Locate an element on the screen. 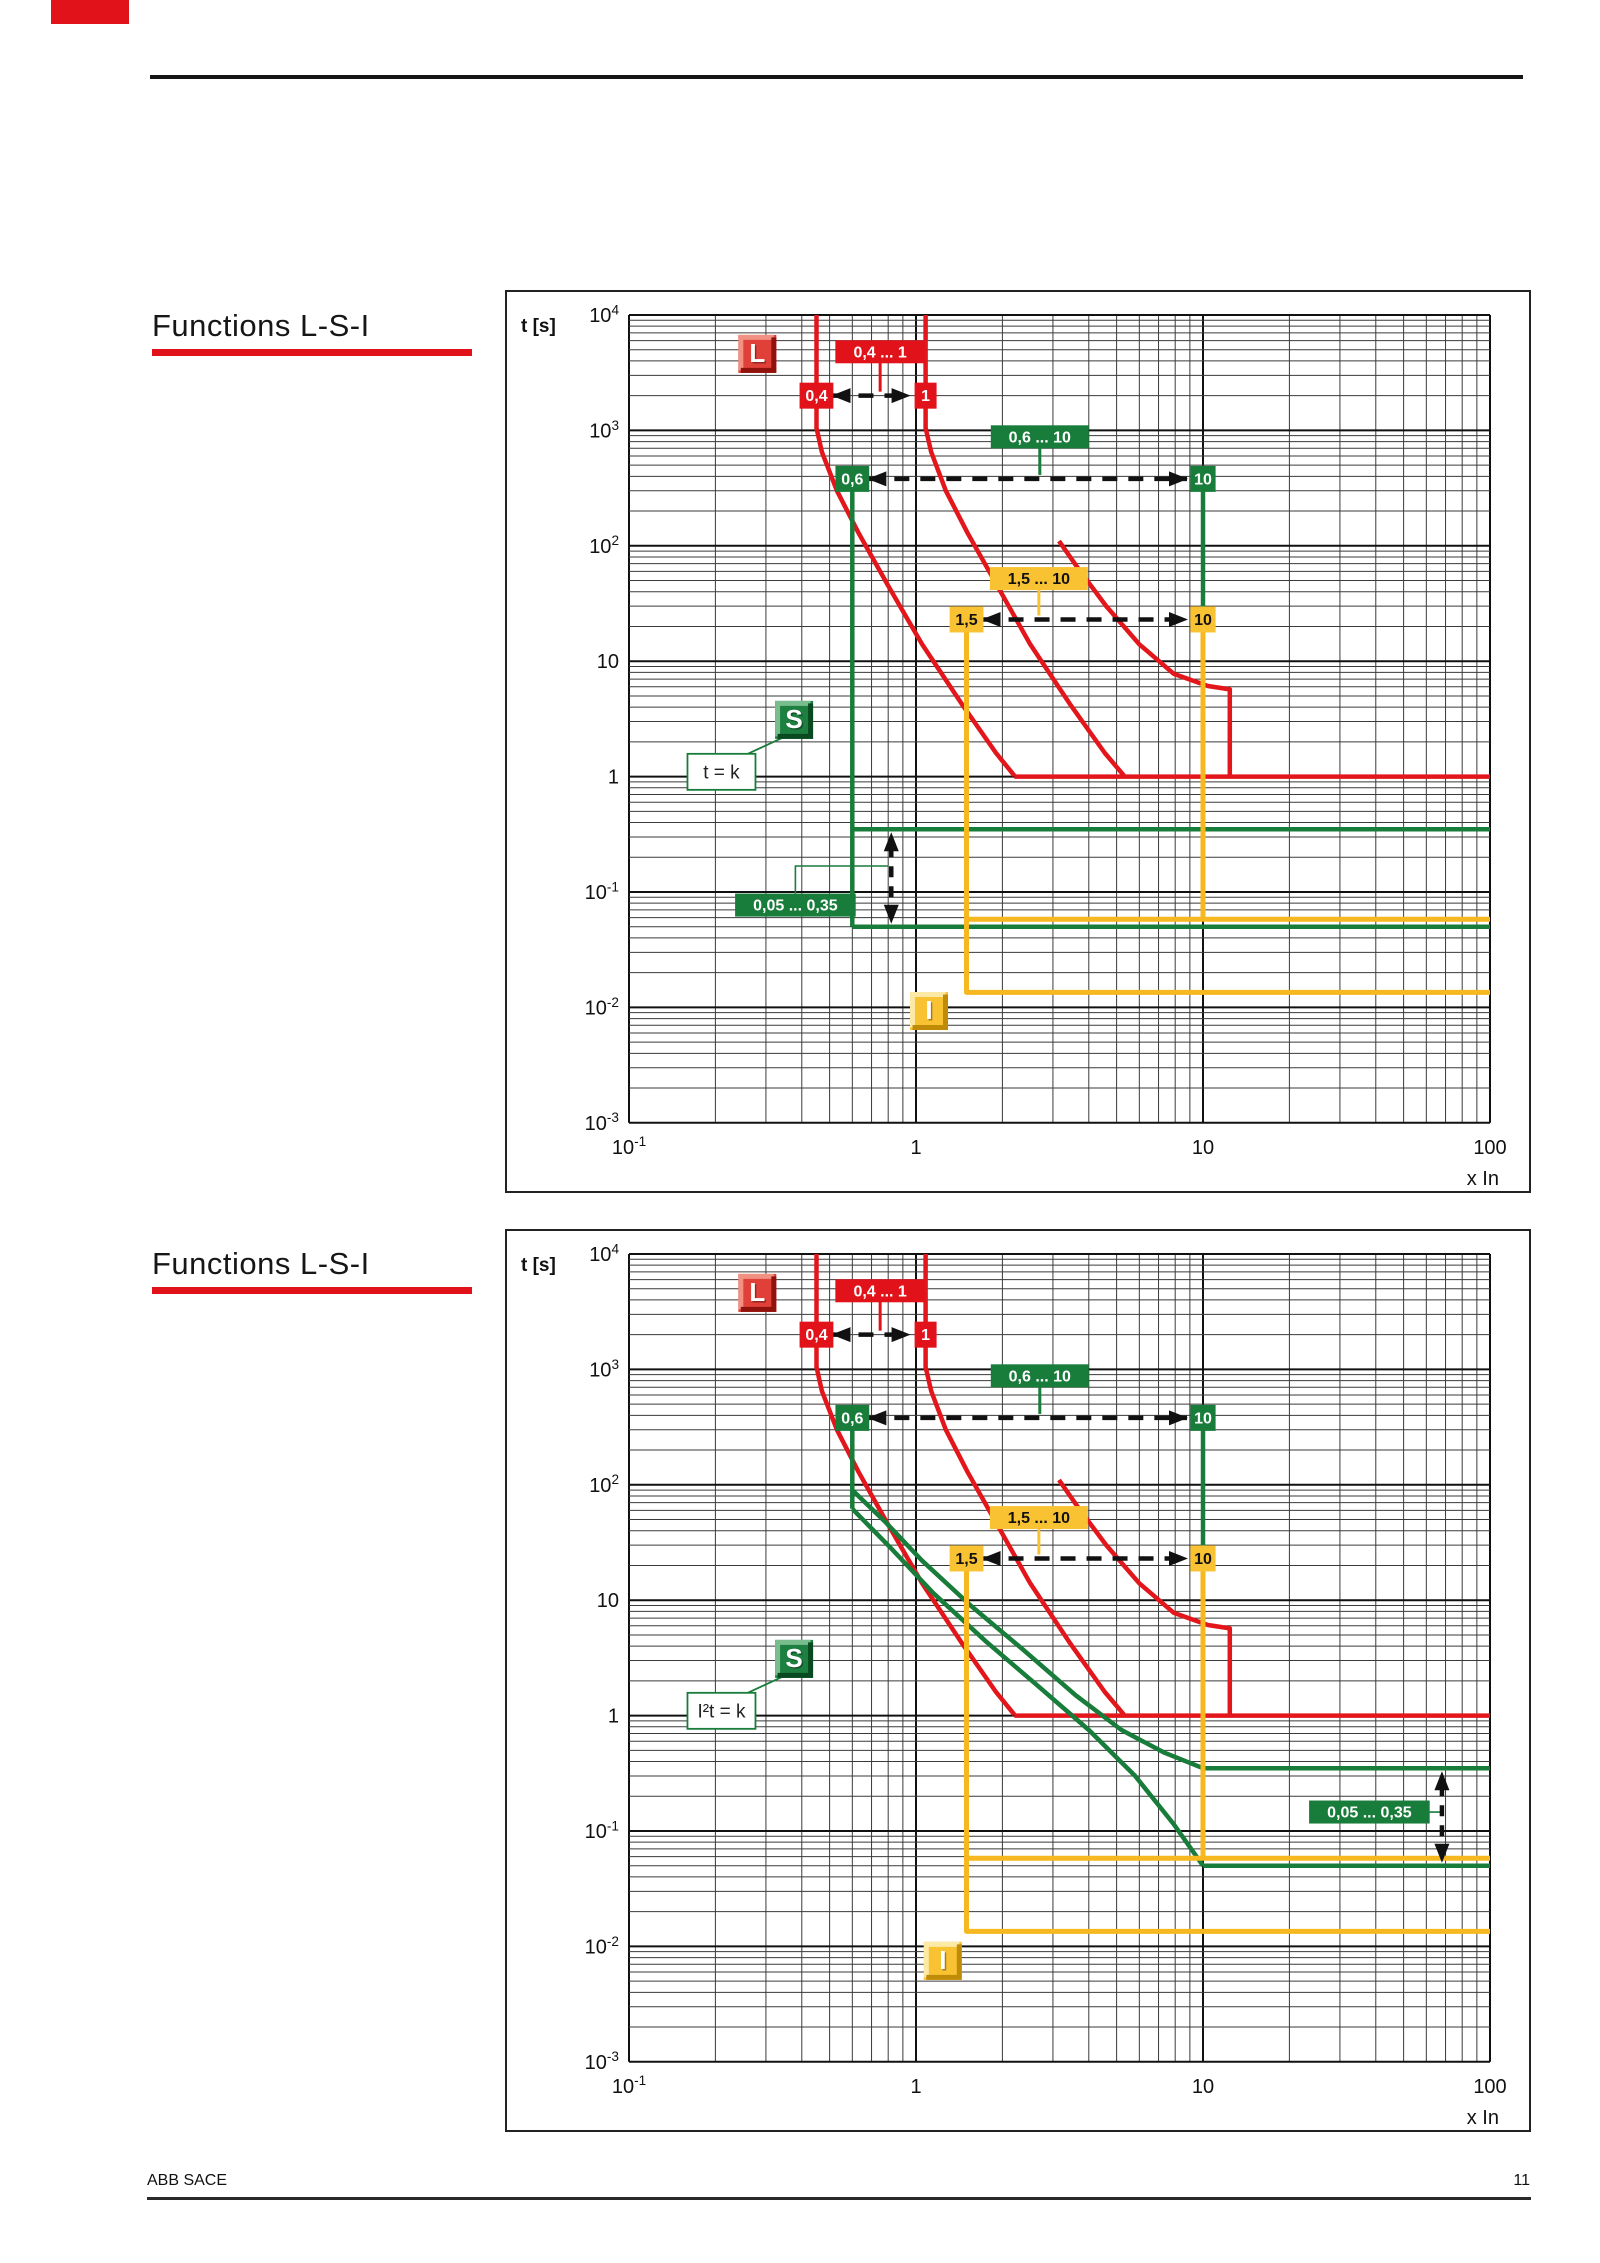  section-heading-1: Functions L-S-I is located at coordinates (261, 325).